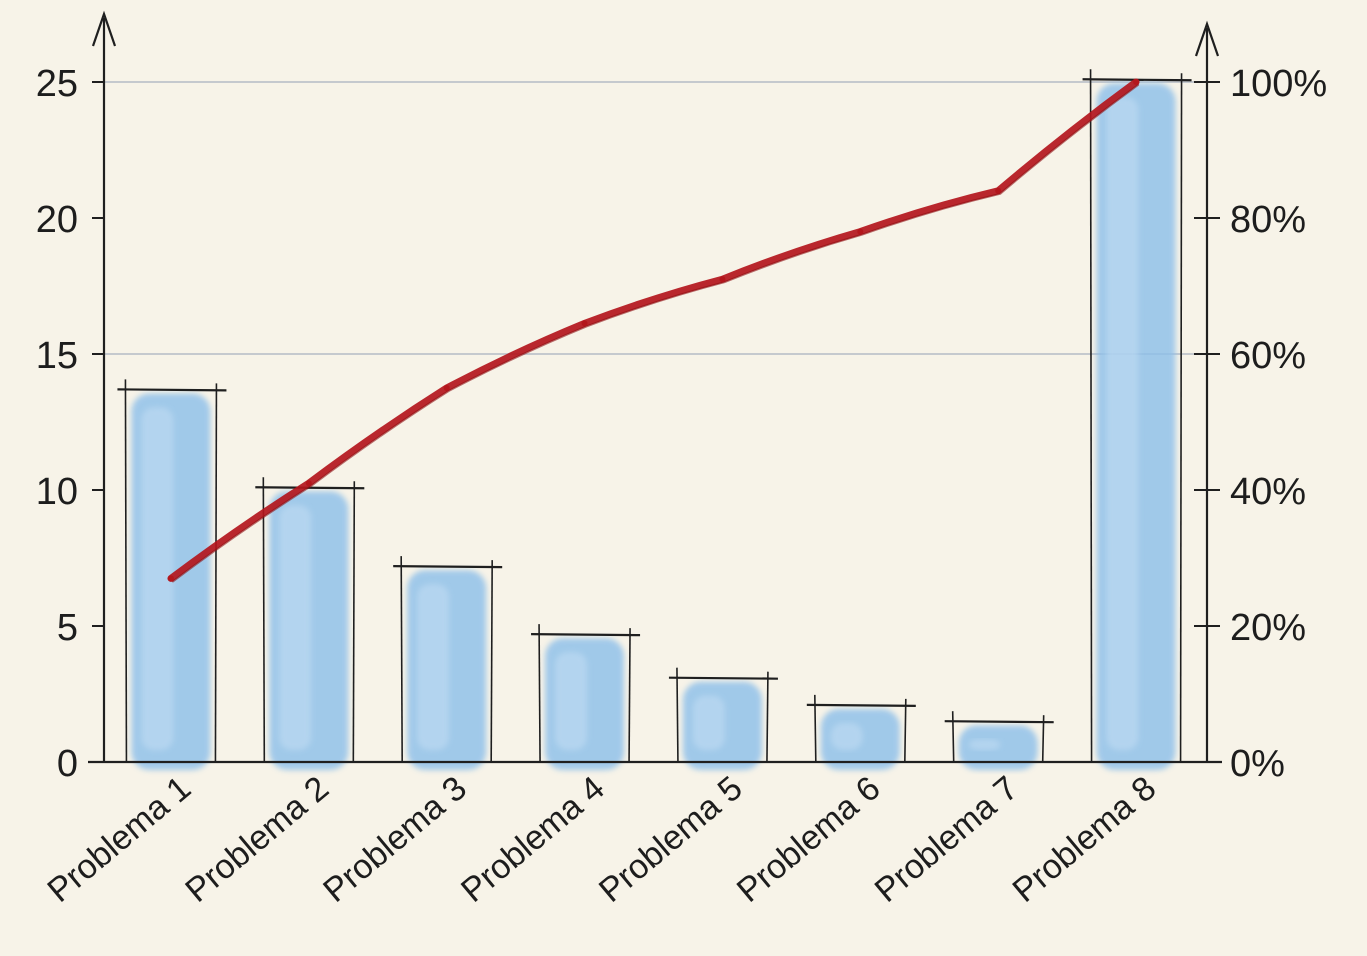 This screenshot has height=956, width=1367. What do you see at coordinates (67, 628) in the screenshot?
I see `left-tick-label: 5` at bounding box center [67, 628].